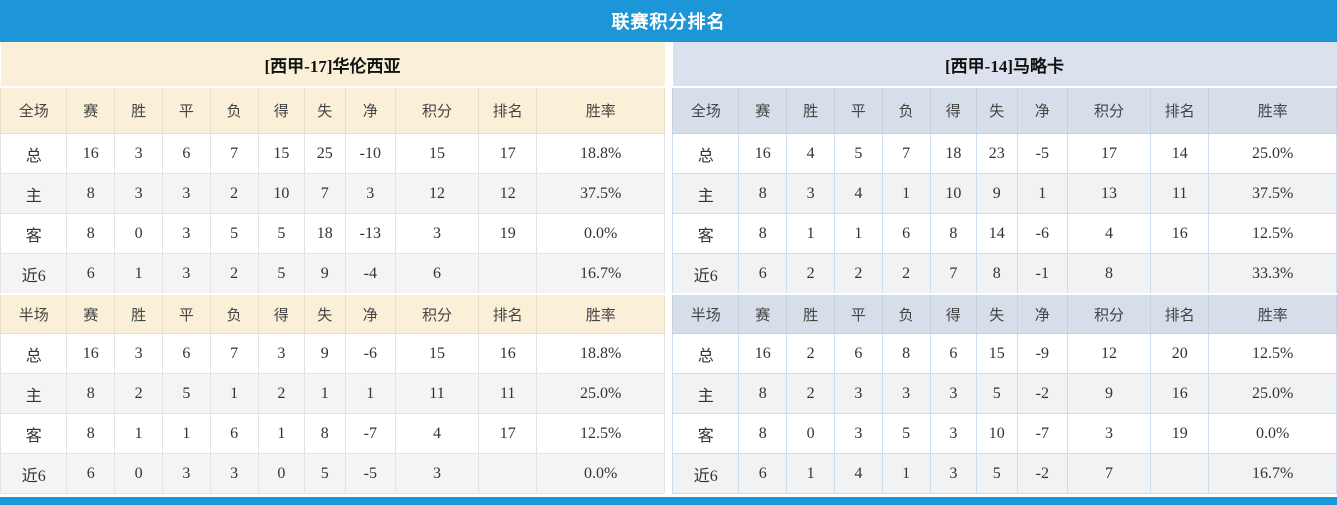  What do you see at coordinates (332, 153) in the screenshot?
I see `table-row: 总 16 3 6 7 15 25 -10 15 17 18.8%` at bounding box center [332, 153].